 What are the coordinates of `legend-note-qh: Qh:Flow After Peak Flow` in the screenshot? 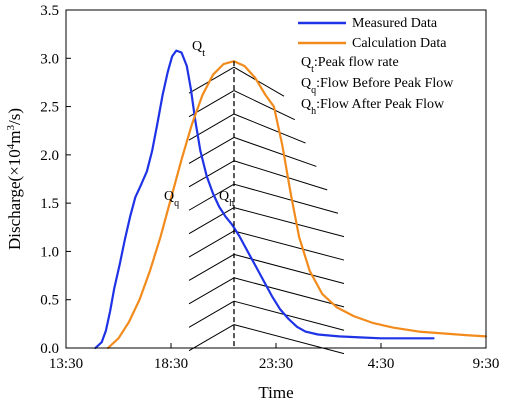 It's located at (373, 107).